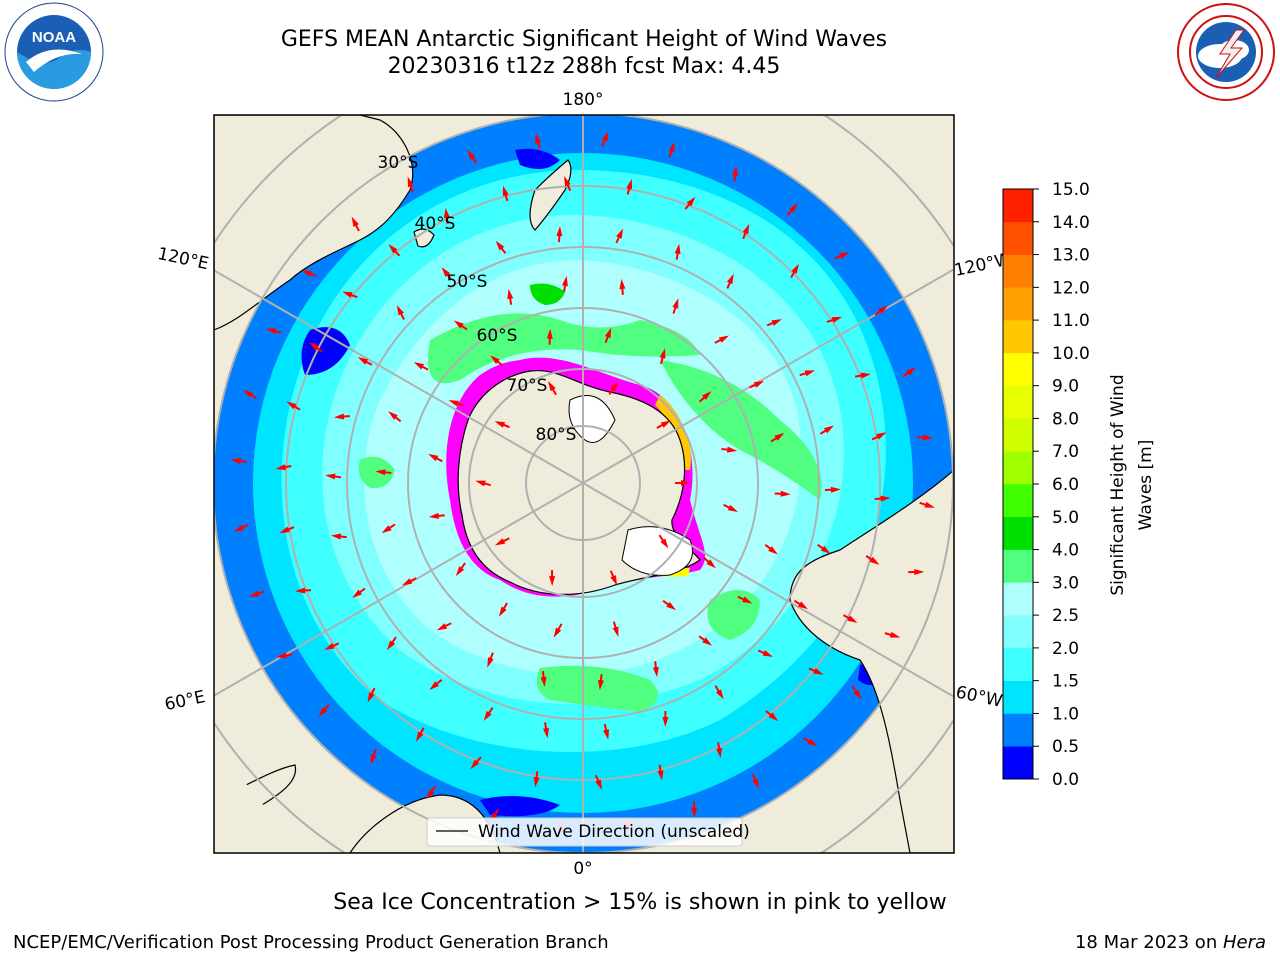 Image resolution: width=1280 pixels, height=960 pixels. I want to click on lon-label-120e: 120°E, so click(183, 259).